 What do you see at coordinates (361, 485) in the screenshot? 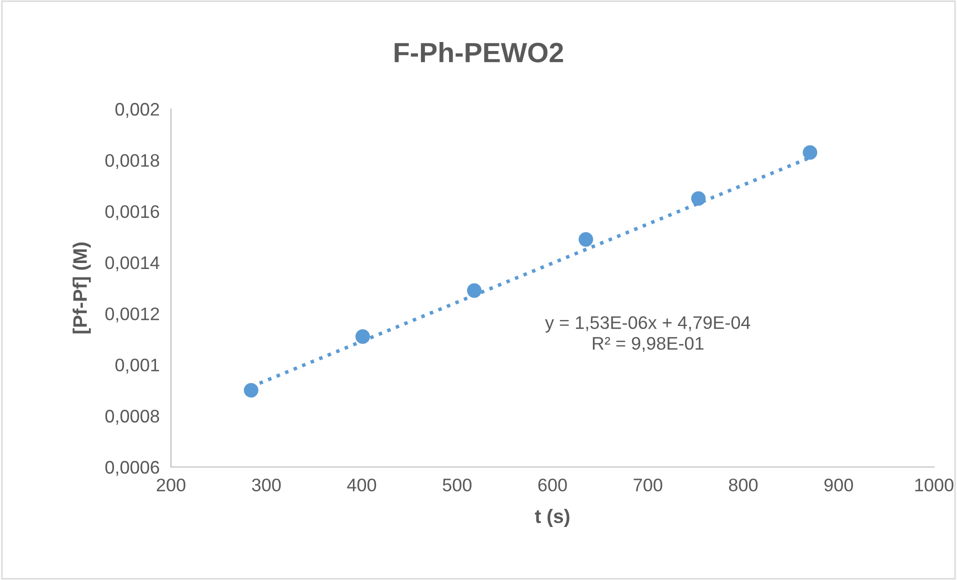
I see `x-tick-label: 400` at bounding box center [361, 485].